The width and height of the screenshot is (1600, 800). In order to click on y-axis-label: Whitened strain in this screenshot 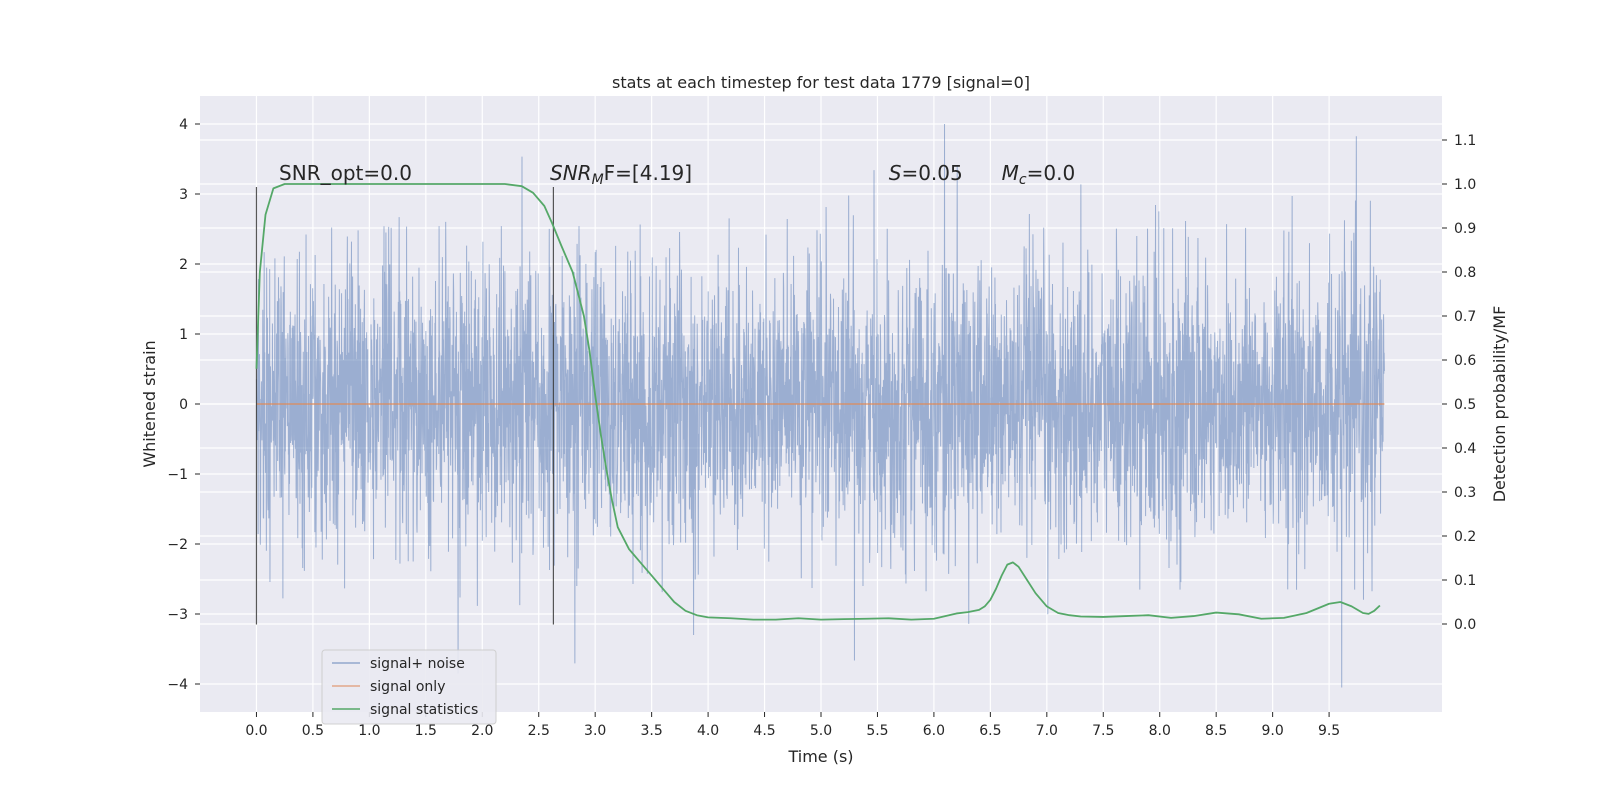, I will do `click(149, 403)`.